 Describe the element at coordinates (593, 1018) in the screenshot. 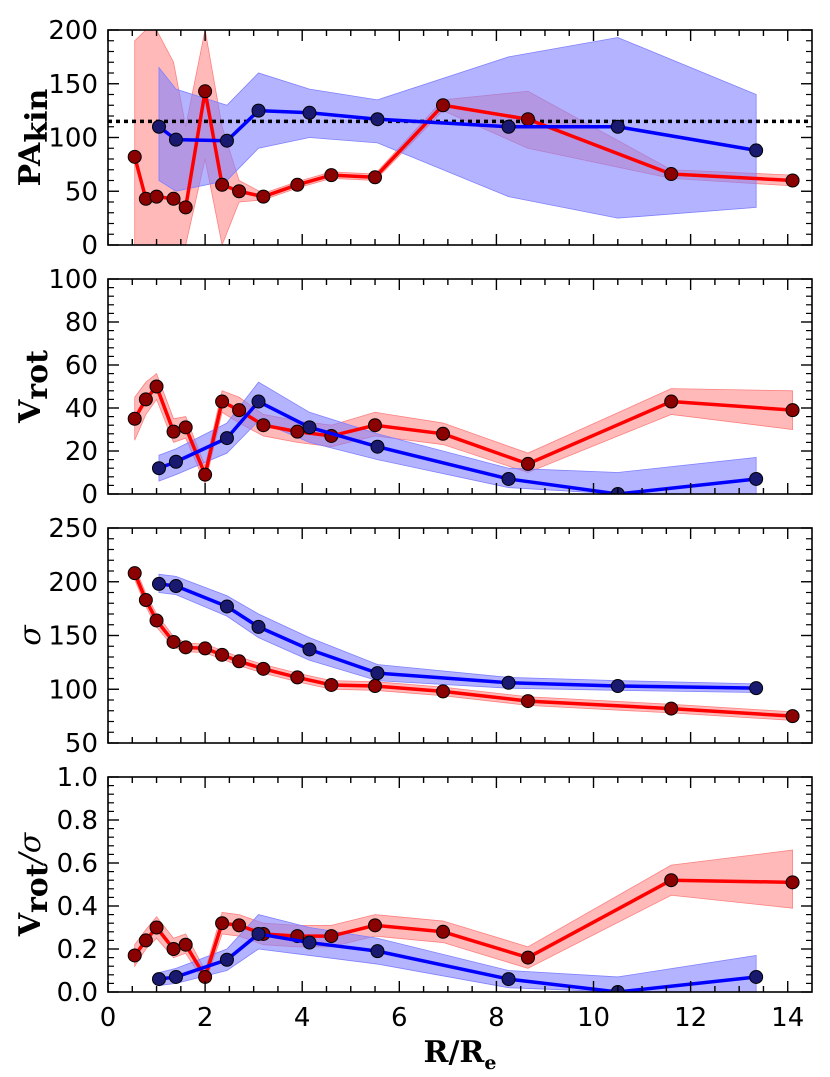

I see `x-tick-label: 10` at that location.